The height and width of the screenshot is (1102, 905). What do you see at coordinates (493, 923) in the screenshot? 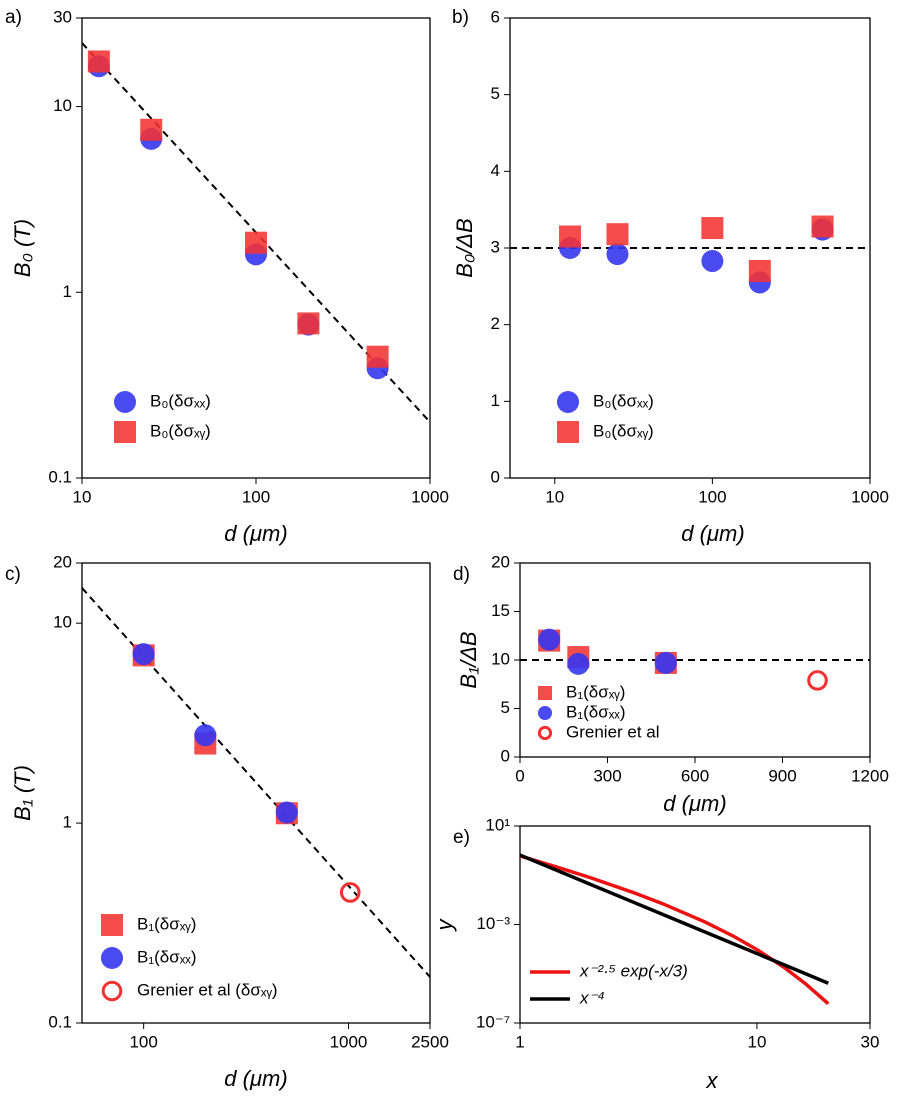
I see `y-tick-label: 10⁻³` at bounding box center [493, 923].